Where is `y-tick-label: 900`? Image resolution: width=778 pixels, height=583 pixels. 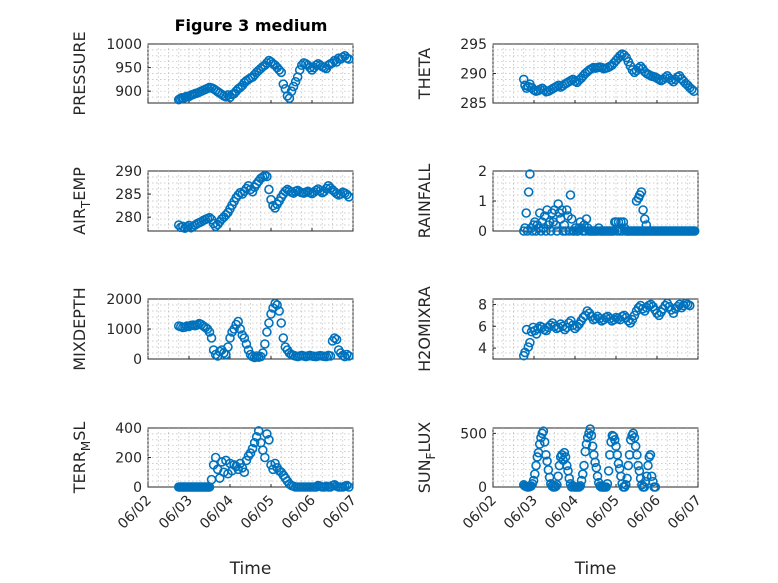 y-tick-label: 900 is located at coordinates (128, 92).